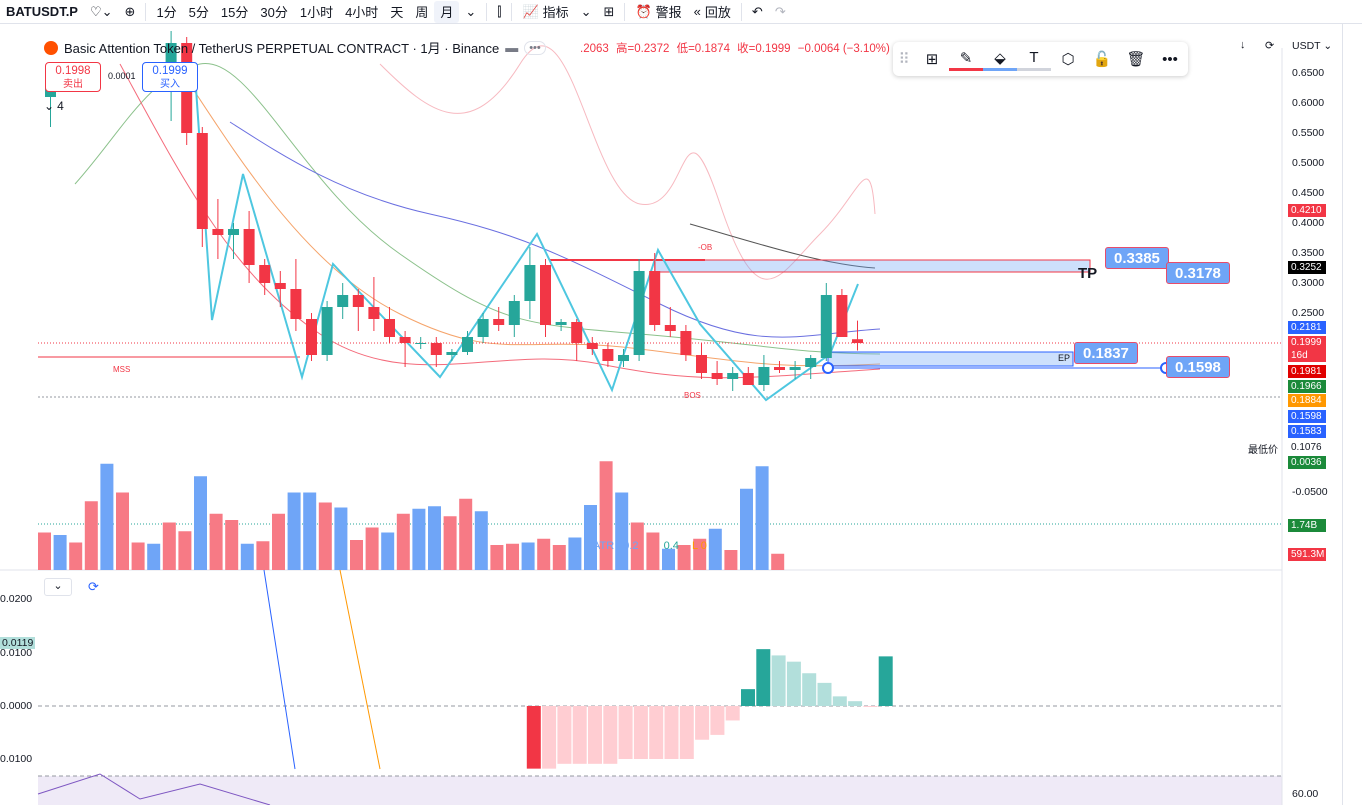 This screenshot has width=1362, height=805. Describe the element at coordinates (1308, 313) in the screenshot. I see `price-tick: 0.2500` at that location.